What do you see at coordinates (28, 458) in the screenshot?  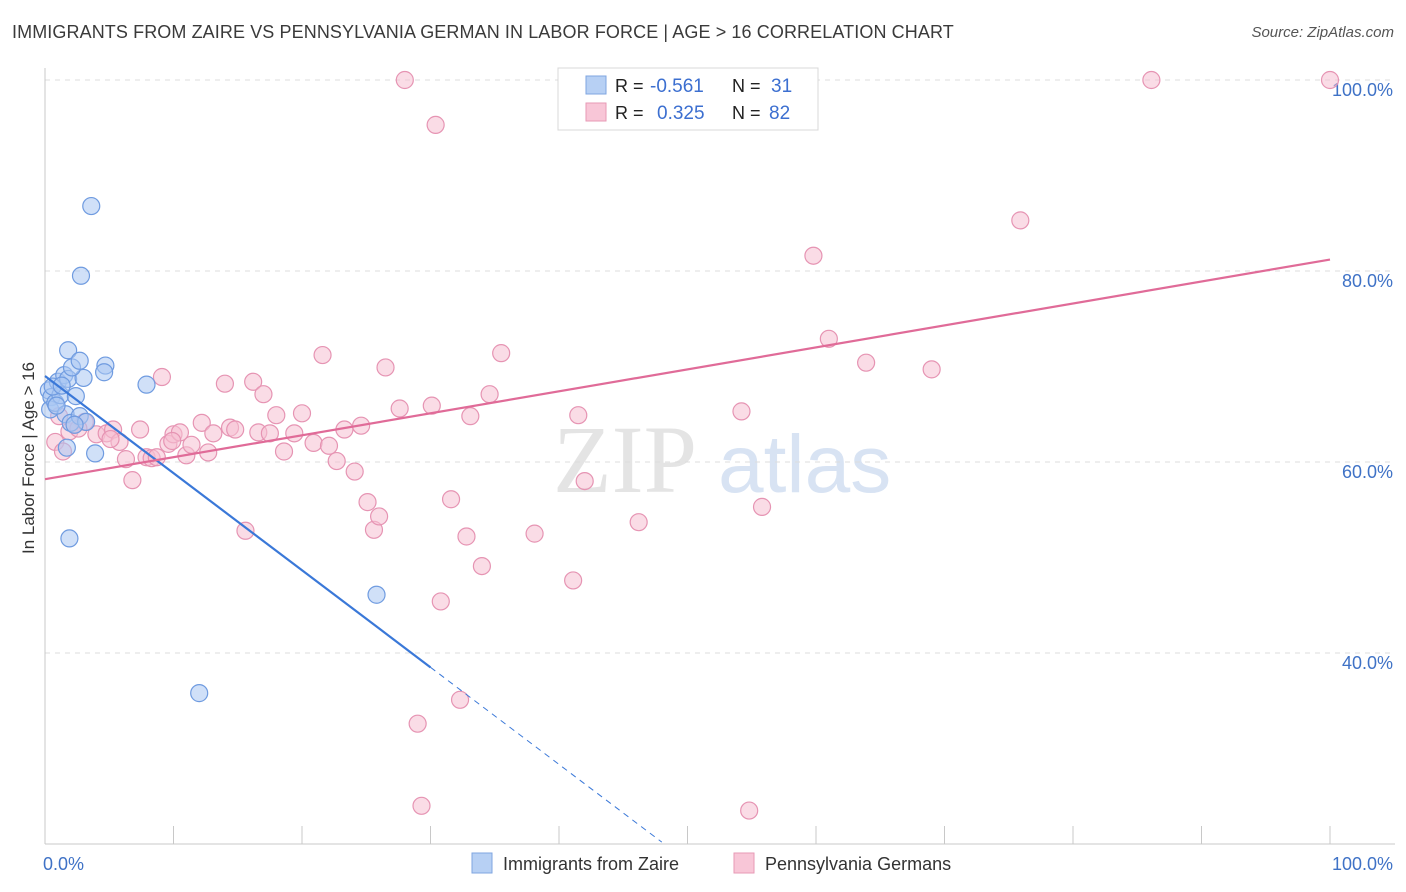 I see `y-axis-label: In Labor Force | Age > 16` at bounding box center [28, 458].